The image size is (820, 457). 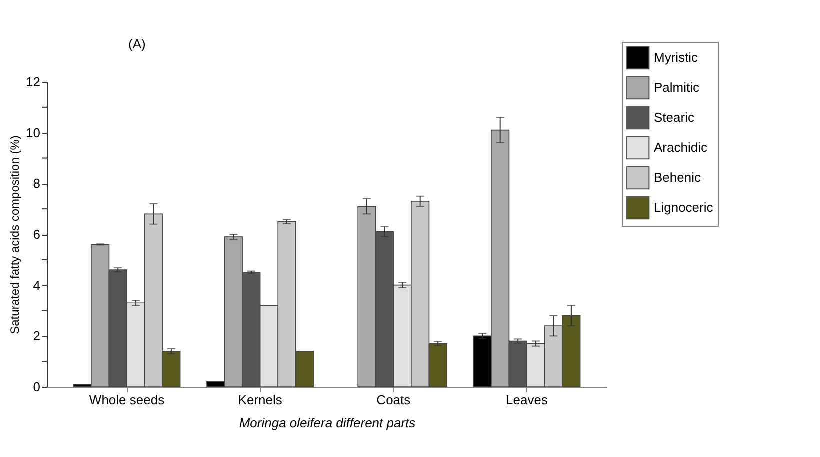 I want to click on legend-label: Arachidic, so click(x=681, y=147).